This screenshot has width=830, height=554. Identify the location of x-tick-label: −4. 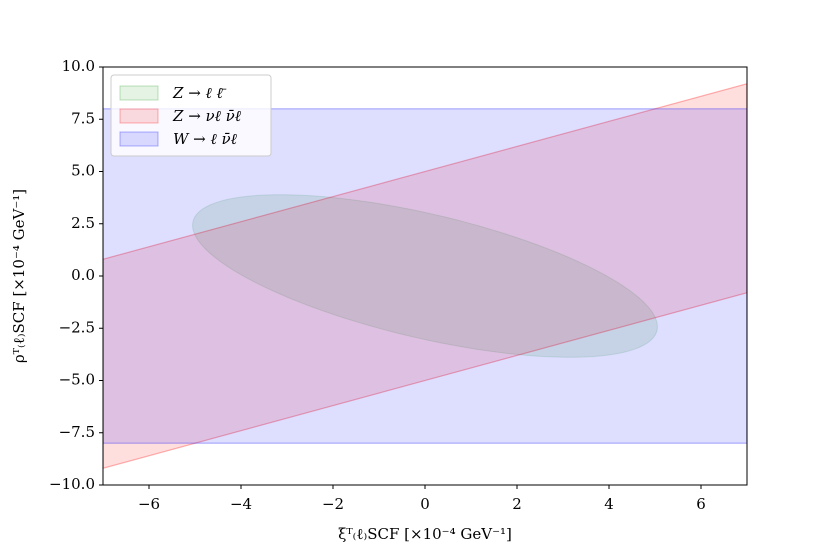
(241, 504).